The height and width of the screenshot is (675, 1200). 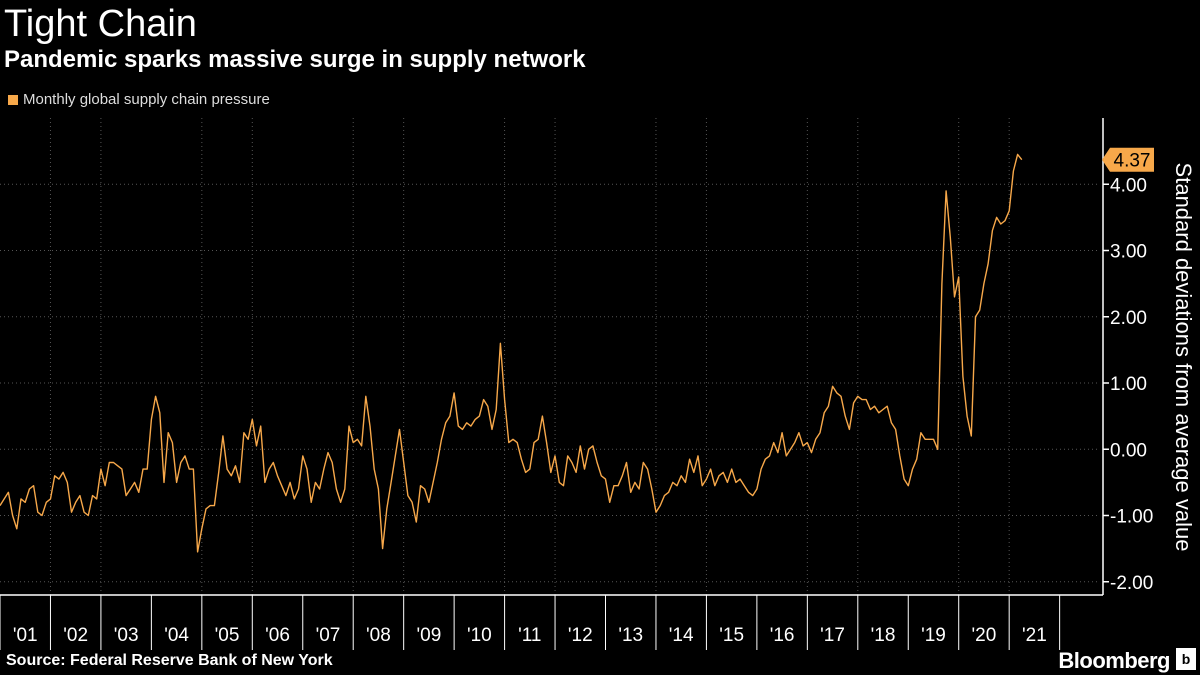 What do you see at coordinates (933, 635) in the screenshot?
I see `x-tick-label: '19` at bounding box center [933, 635].